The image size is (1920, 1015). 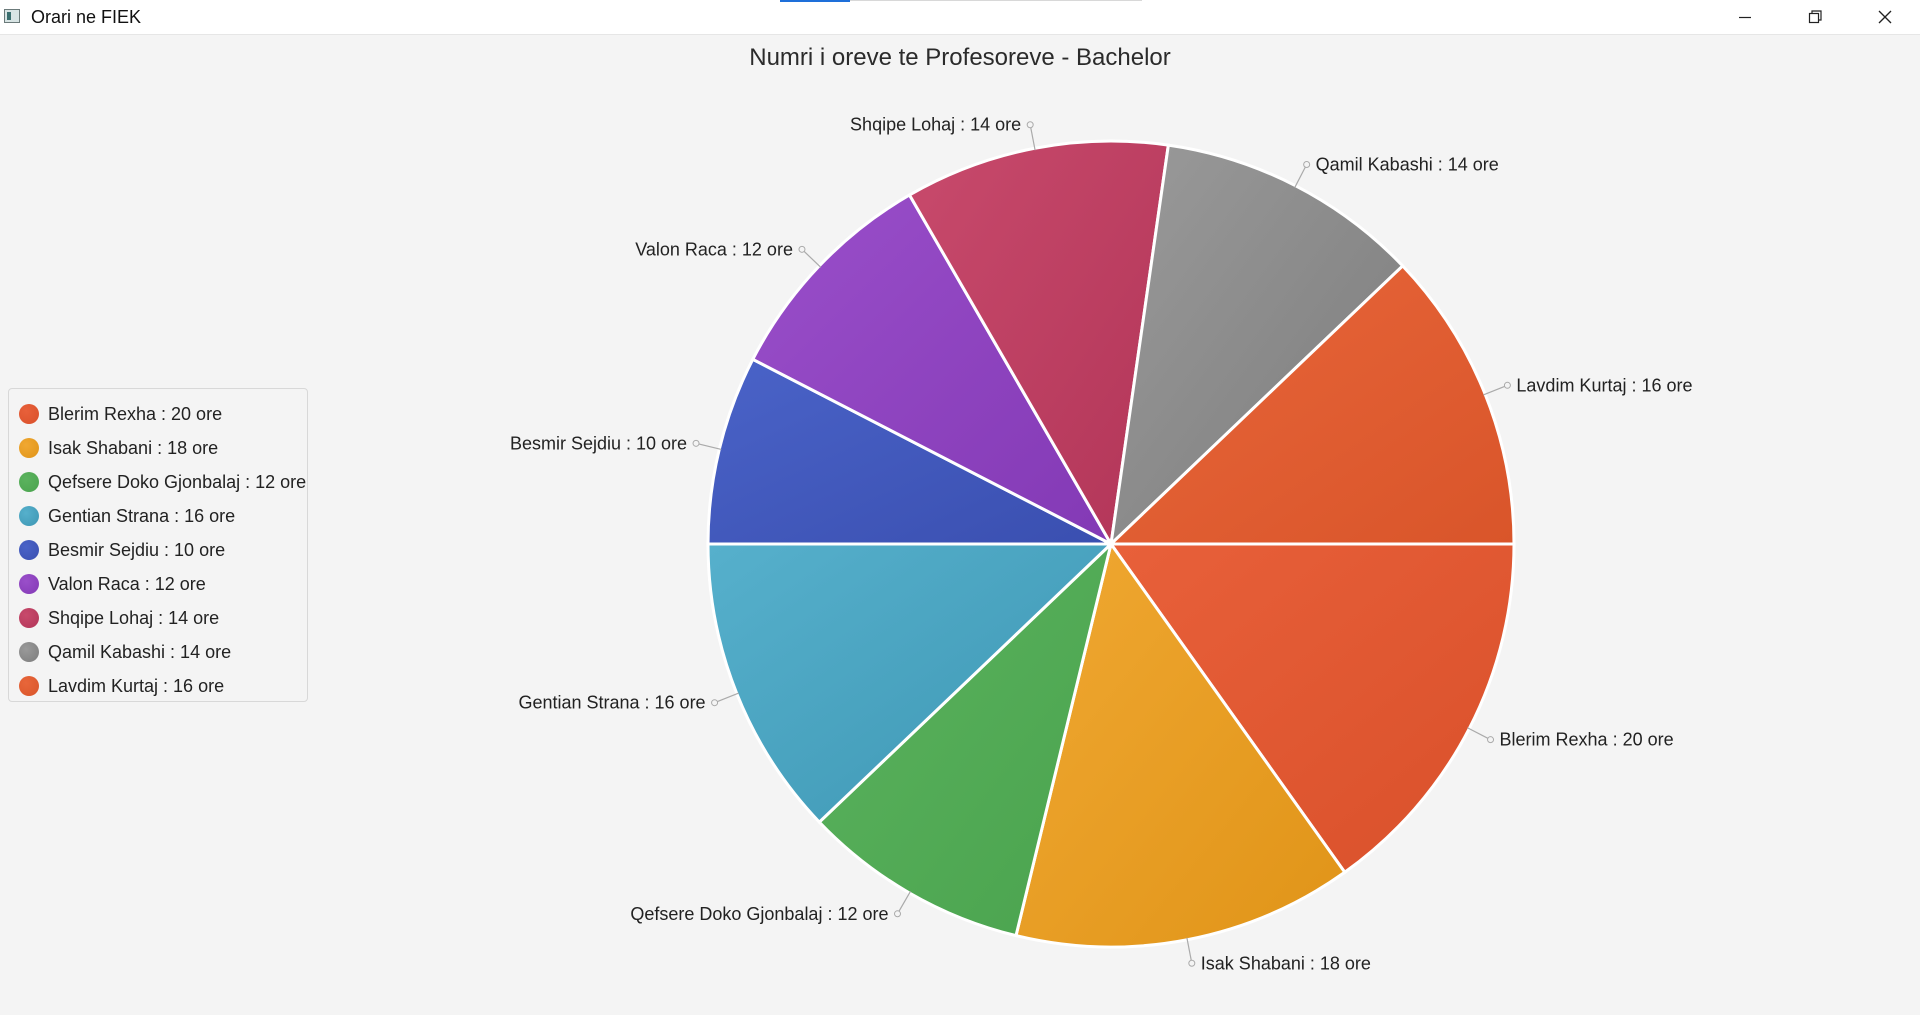 I want to click on legend-label: Shqipe Lohaj : 14 ore, so click(x=134, y=617).